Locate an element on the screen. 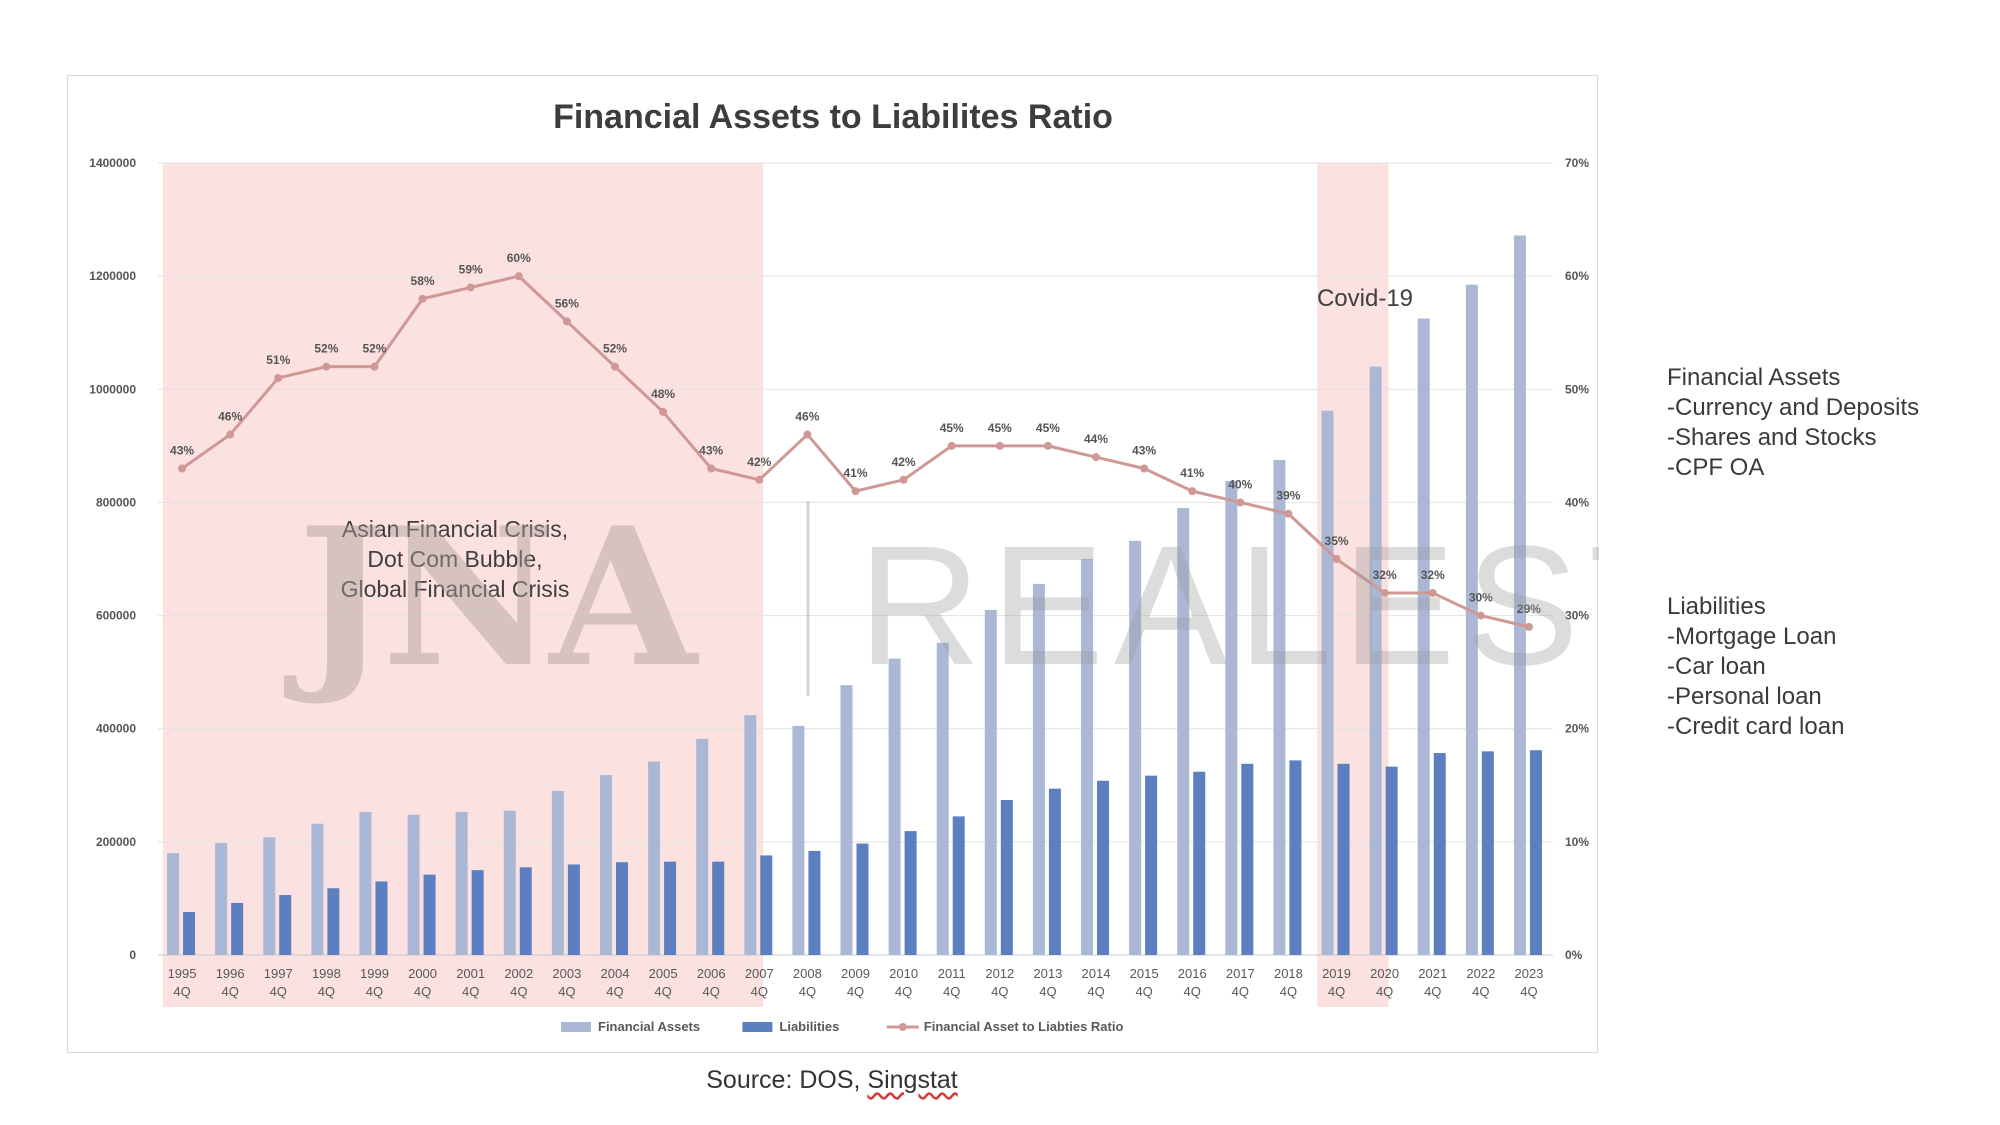 Image resolution: width=2000 pixels, height=1125 pixels. ratio-data-label: 45% is located at coordinates (1000, 428).